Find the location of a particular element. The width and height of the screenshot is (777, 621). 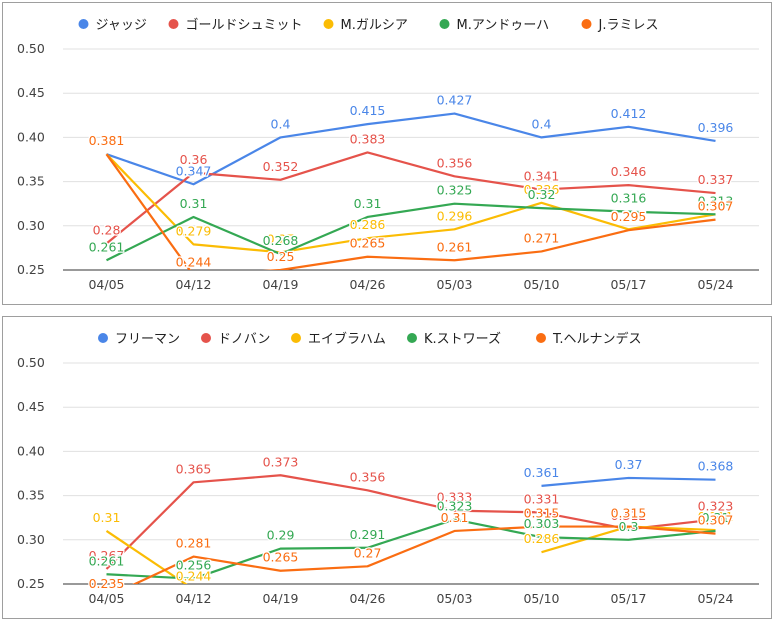

data-label: 0.427 is located at coordinates (455, 100).